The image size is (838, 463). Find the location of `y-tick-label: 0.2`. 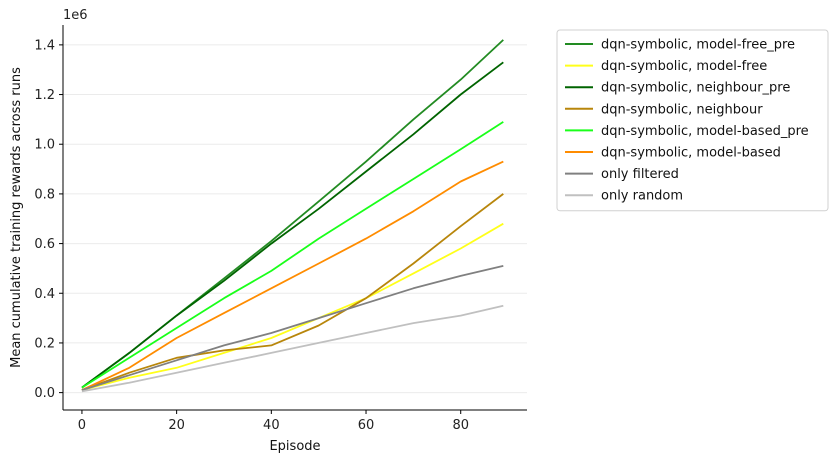

y-tick-label: 0.2 is located at coordinates (44, 343).